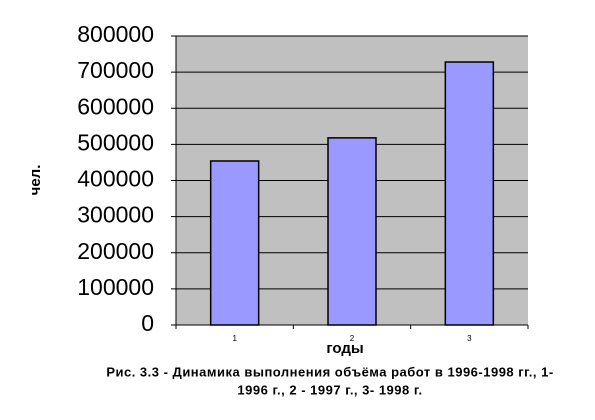 The width and height of the screenshot is (595, 420). I want to click on x-axis-label: годы, so click(344, 348).